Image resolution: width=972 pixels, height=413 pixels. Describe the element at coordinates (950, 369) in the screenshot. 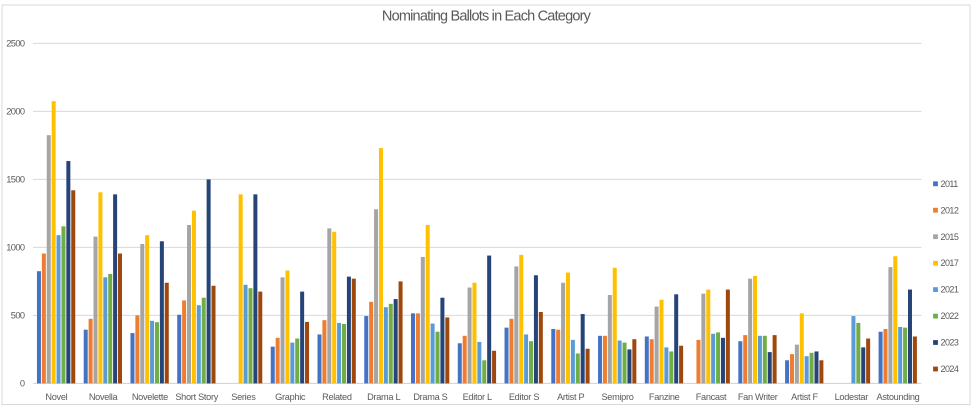

I see `svg-text: 2024` at that location.